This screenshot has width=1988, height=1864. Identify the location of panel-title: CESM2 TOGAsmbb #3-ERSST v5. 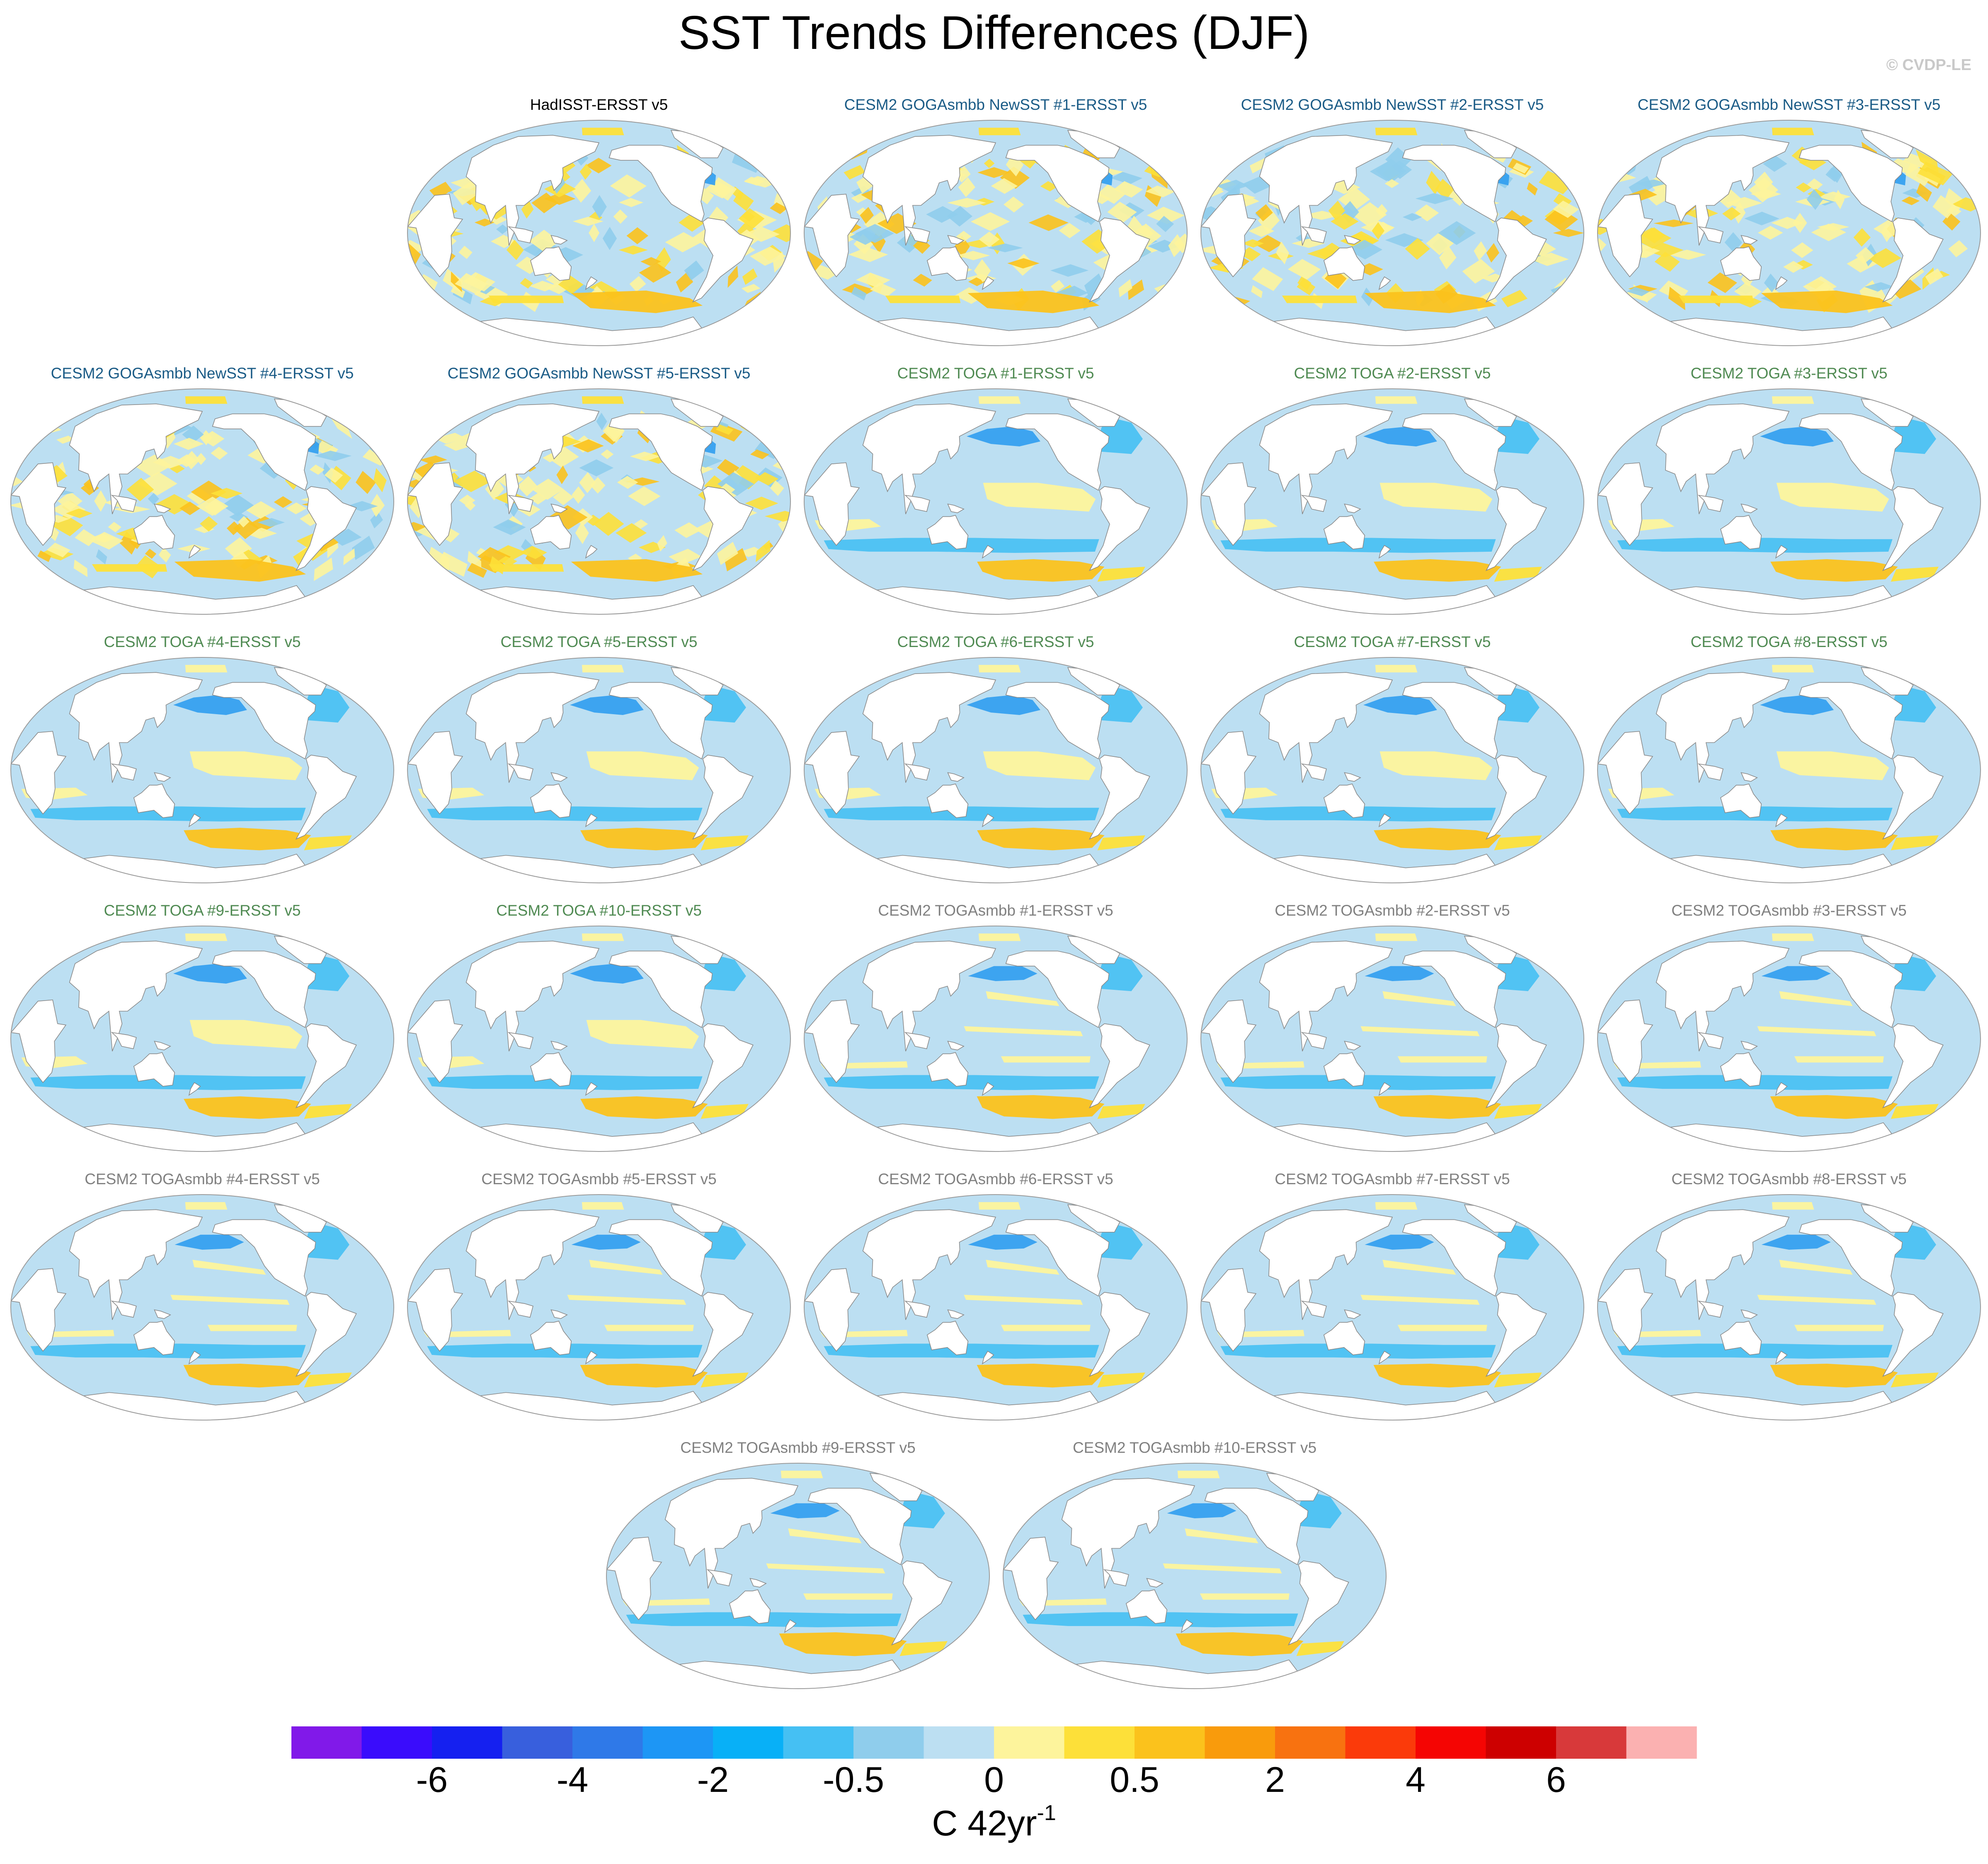
(1789, 910).